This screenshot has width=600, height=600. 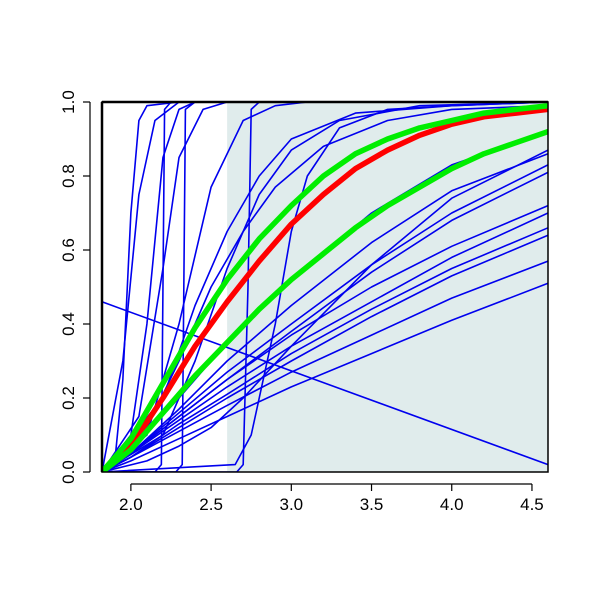 I want to click on x-tick-label: 2.5, so click(x=211, y=504).